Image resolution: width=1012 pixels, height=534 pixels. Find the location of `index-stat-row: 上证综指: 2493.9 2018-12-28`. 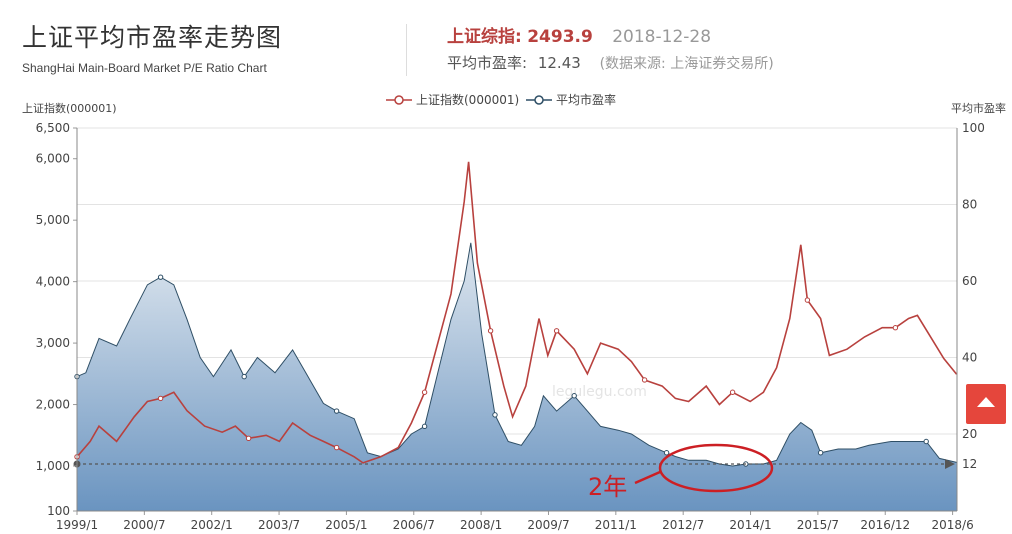

index-stat-row: 上证综指: 2493.9 2018-12-28 is located at coordinates (610, 34).